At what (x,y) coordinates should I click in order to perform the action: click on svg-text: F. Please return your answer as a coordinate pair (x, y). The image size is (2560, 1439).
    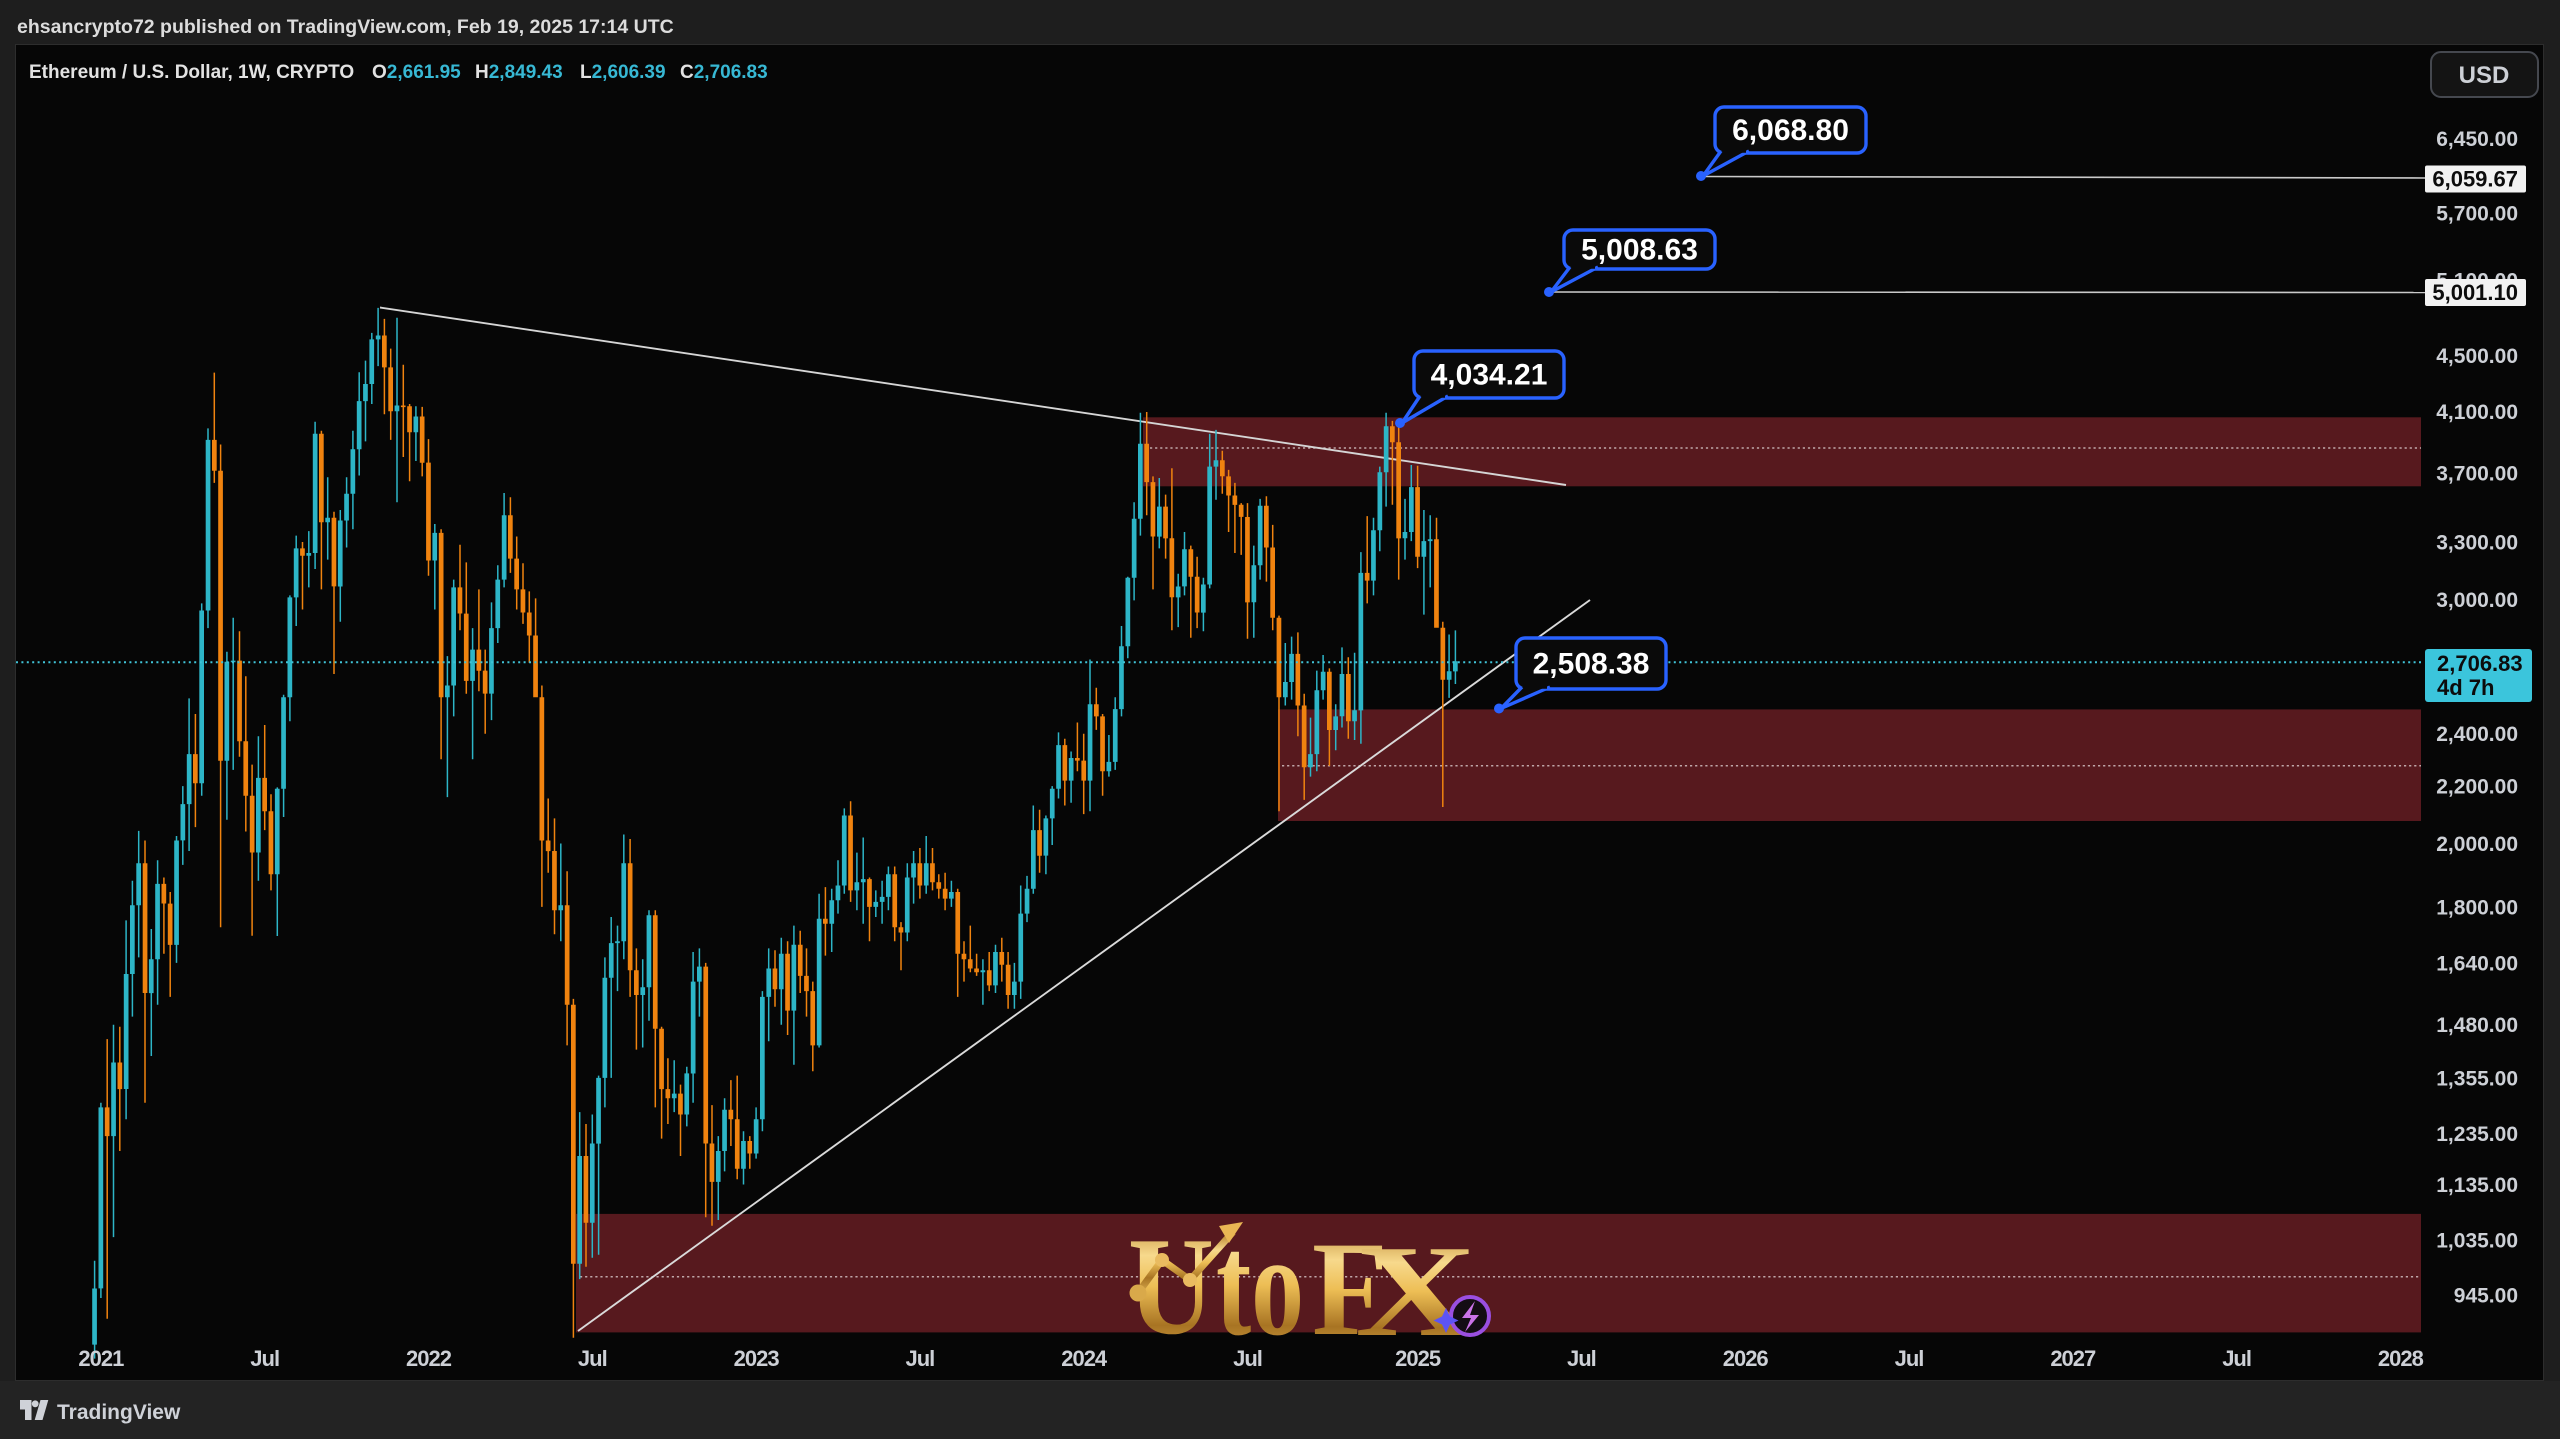
    Looking at the image, I should click on (1350, 1289).